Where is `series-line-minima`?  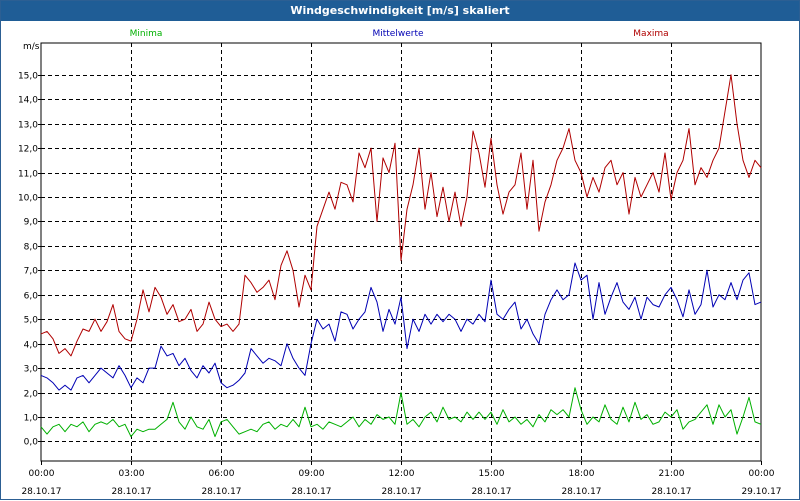
series-line-minima is located at coordinates (401, 412).